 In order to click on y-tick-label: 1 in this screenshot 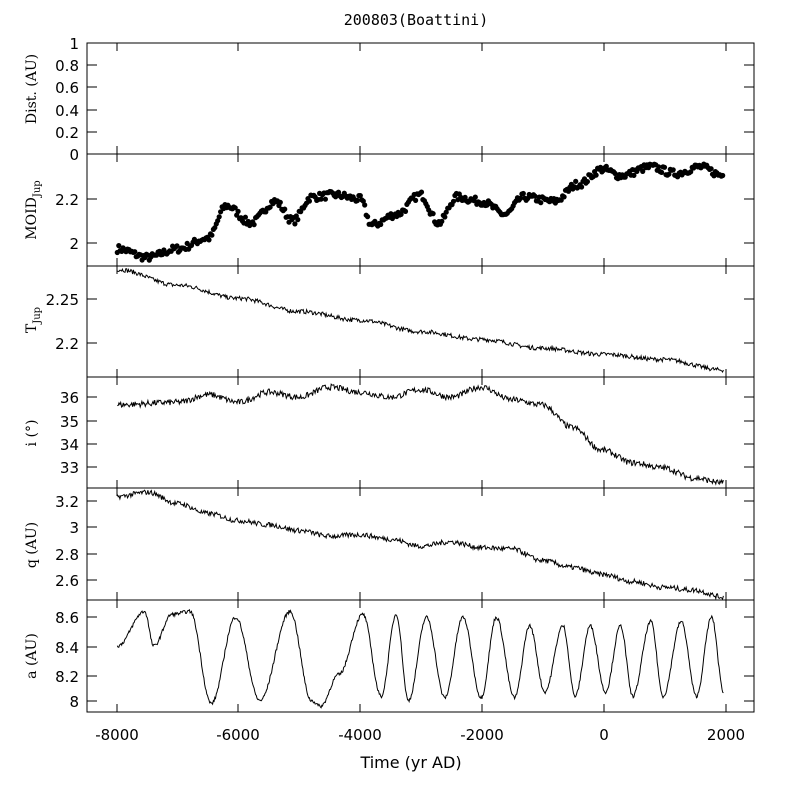, I will do `click(74, 44)`.